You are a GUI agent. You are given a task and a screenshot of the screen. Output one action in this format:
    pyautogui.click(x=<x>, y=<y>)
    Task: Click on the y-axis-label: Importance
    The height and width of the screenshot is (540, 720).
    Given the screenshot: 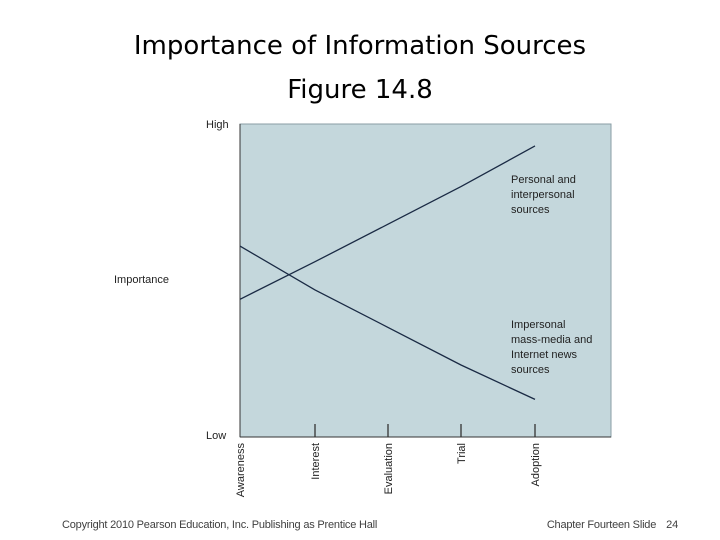 What is the action you would take?
    pyautogui.click(x=141, y=280)
    